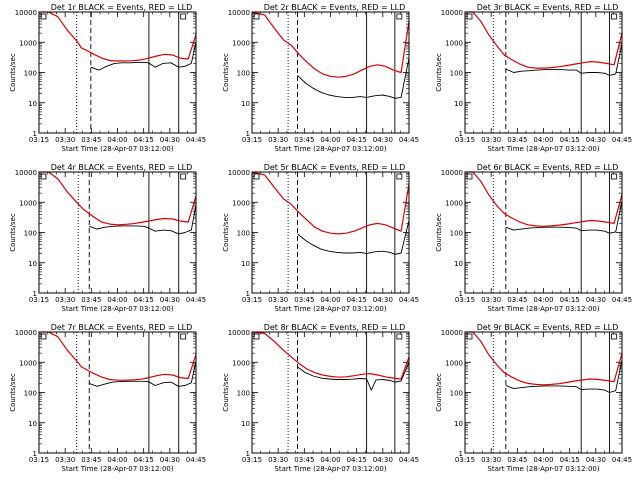 This screenshot has height=480, width=640. Describe the element at coordinates (335, 167) in the screenshot. I see `chart-title: Det 5r BLACK = Events, RED = LLD` at that location.